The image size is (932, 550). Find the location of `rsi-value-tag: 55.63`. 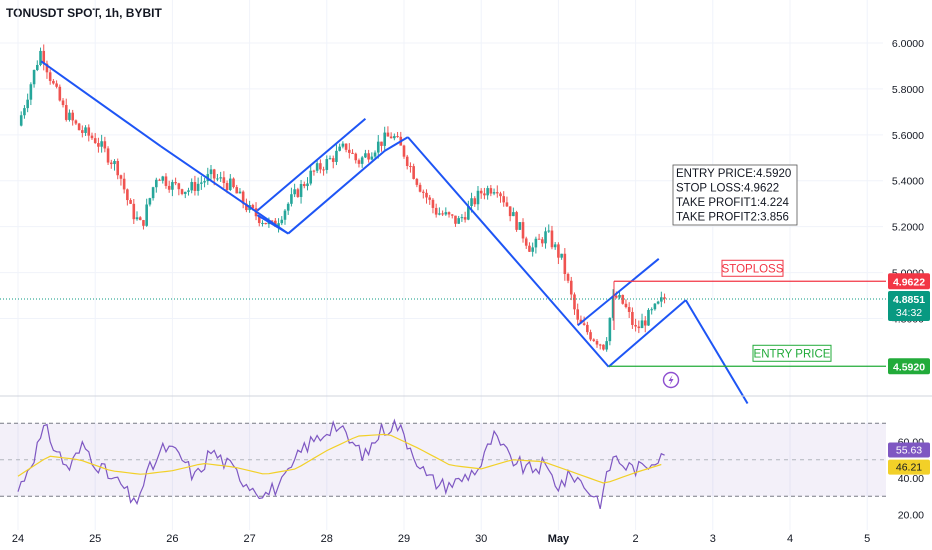

rsi-value-tag: 55.63 is located at coordinates (909, 450).